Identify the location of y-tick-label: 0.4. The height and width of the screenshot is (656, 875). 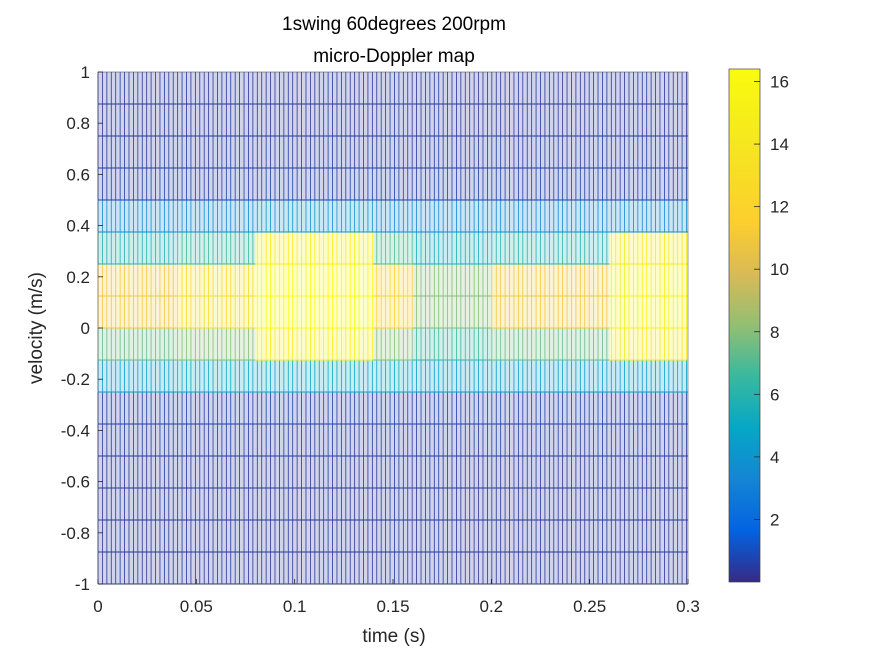
(78, 226).